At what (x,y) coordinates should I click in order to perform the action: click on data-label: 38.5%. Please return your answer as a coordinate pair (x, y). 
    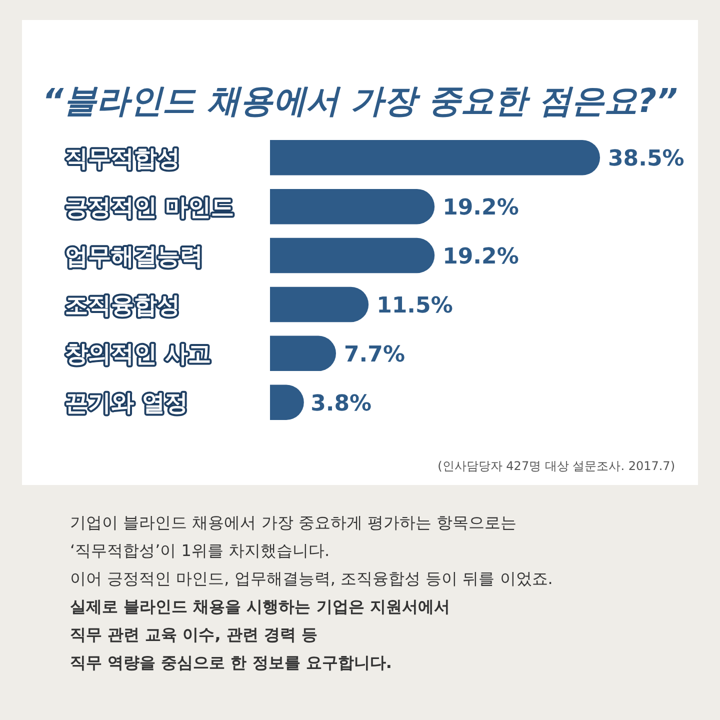
    Looking at the image, I should click on (646, 159).